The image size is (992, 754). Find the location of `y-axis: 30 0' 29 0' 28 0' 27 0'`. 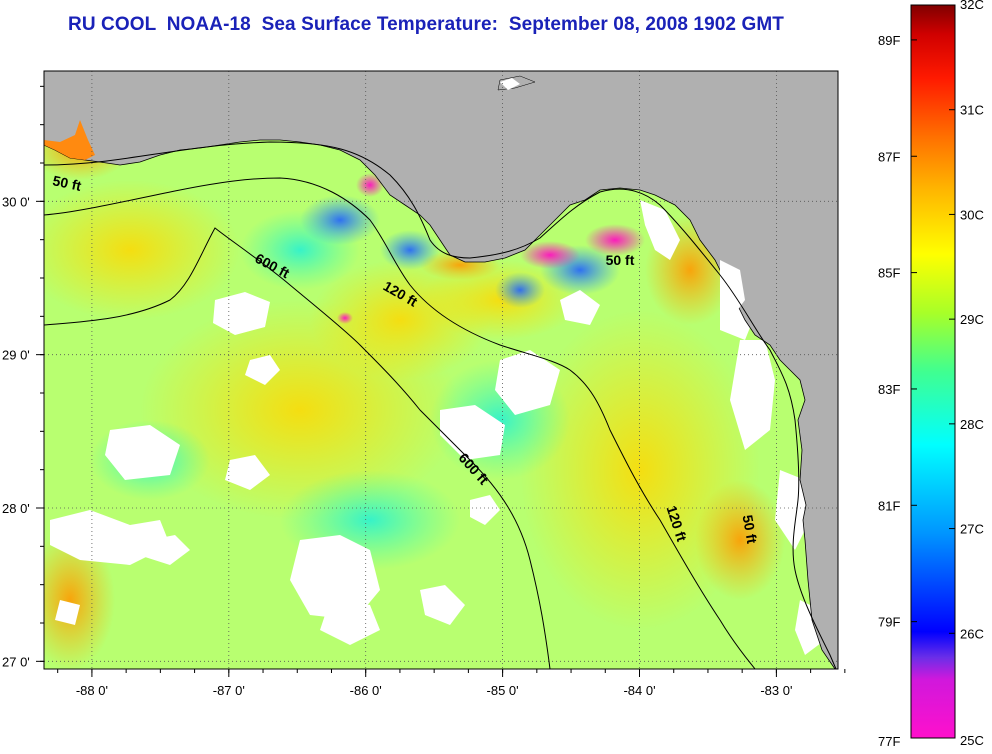

y-axis: 30 0' 29 0' 28 0' 27 0' is located at coordinates (23, 377).